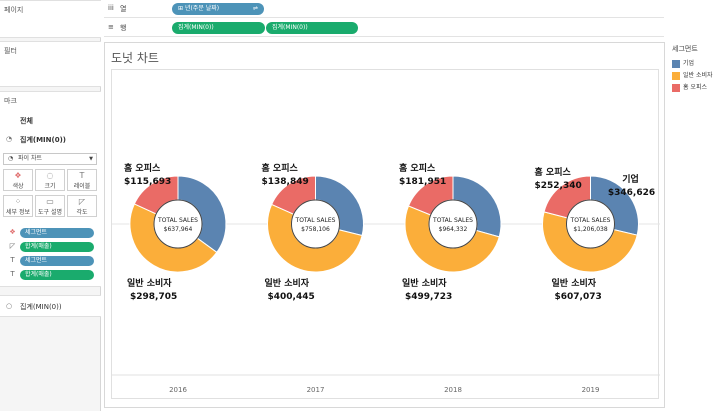  Describe the element at coordinates (178, 390) in the screenshot. I see `x-tick-label: 2016` at that location.